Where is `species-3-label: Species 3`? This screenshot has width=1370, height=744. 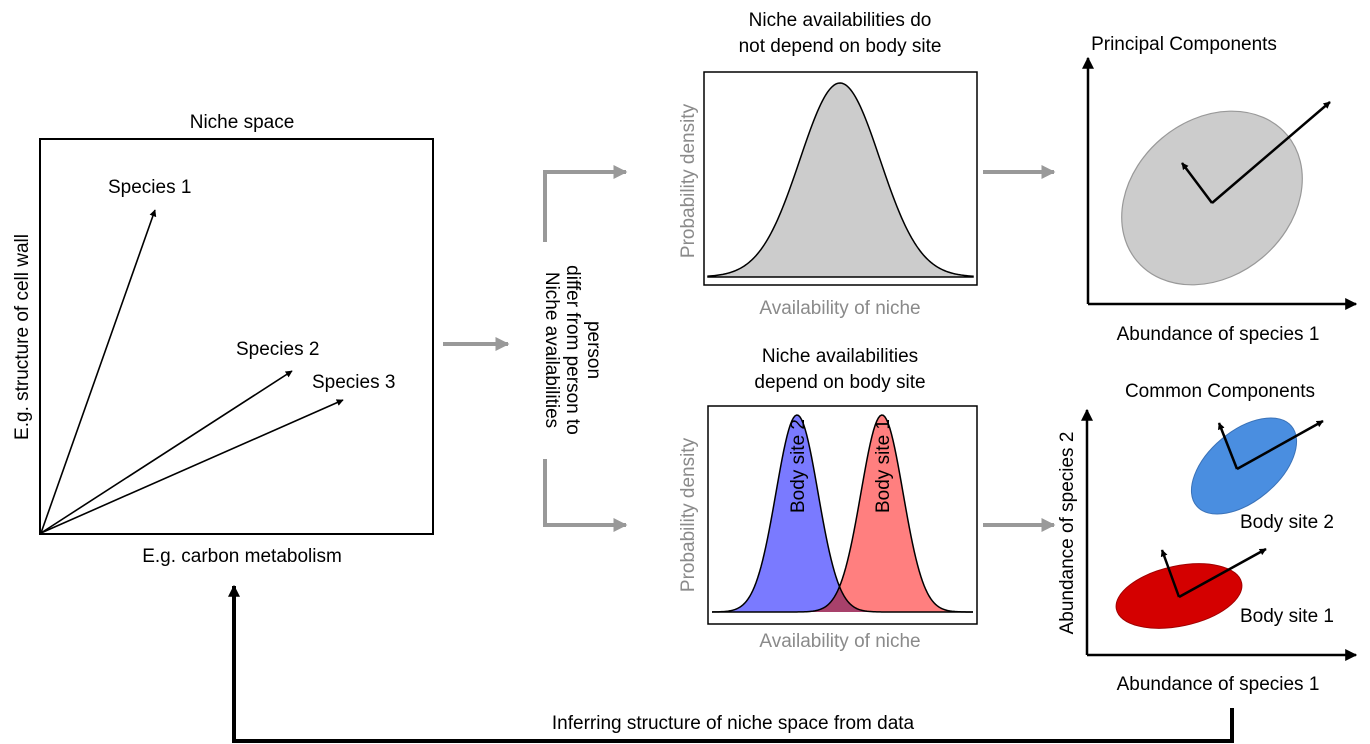 species-3-label: Species 3 is located at coordinates (353, 382).